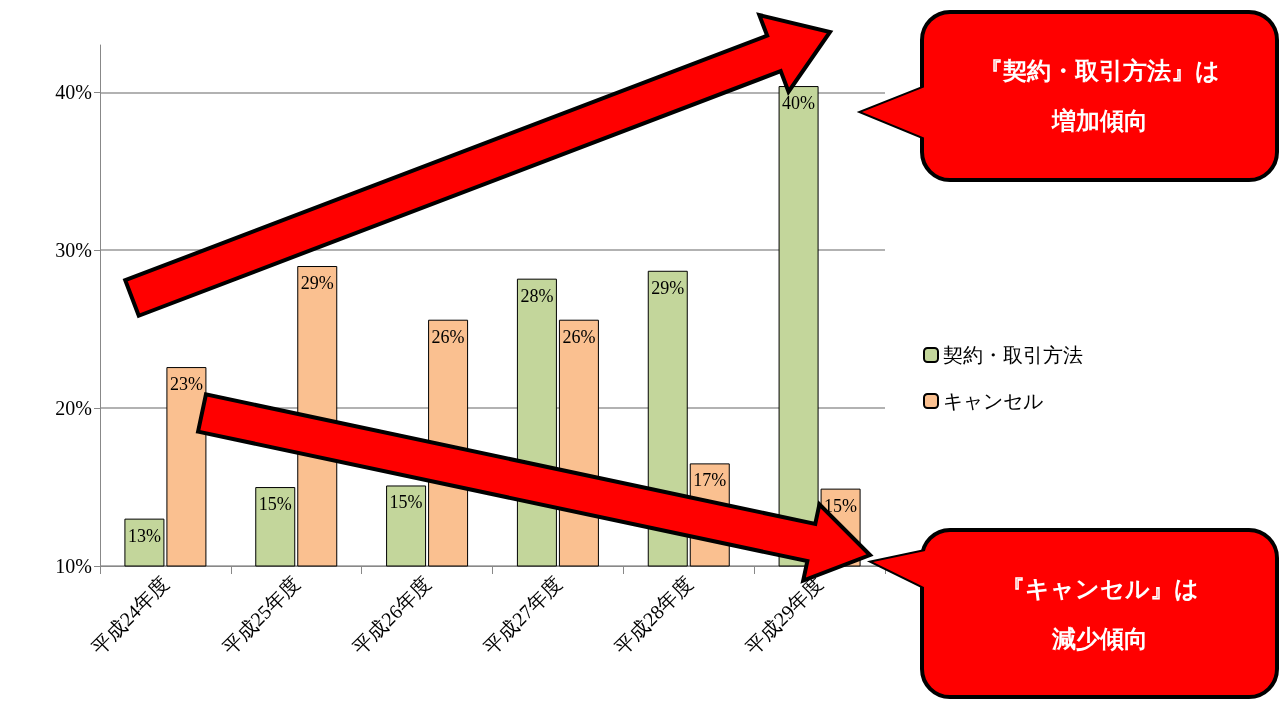 The image size is (1279, 713). Describe the element at coordinates (799, 103) in the screenshot. I see `data-label: 40%` at that location.